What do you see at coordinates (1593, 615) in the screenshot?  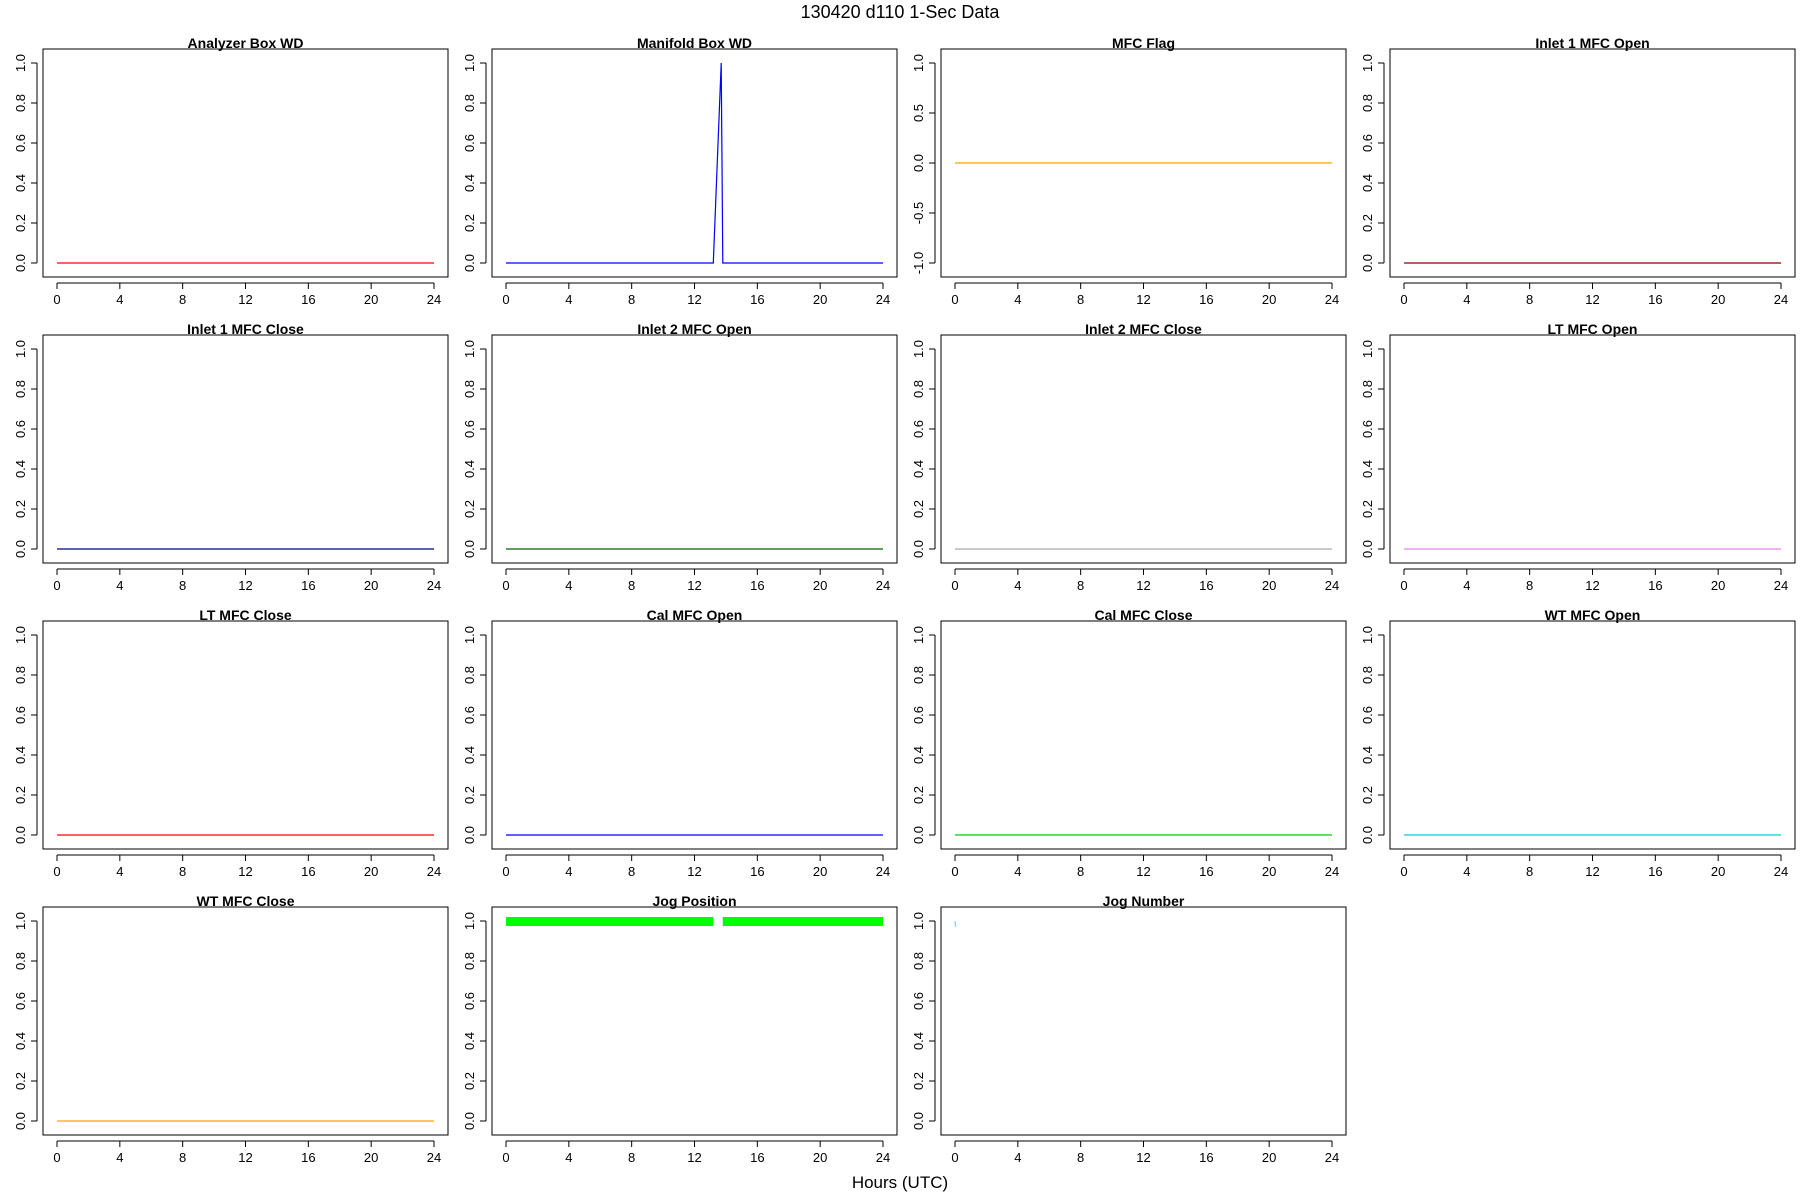 I see `panel-title: WT MFC Open` at bounding box center [1593, 615].